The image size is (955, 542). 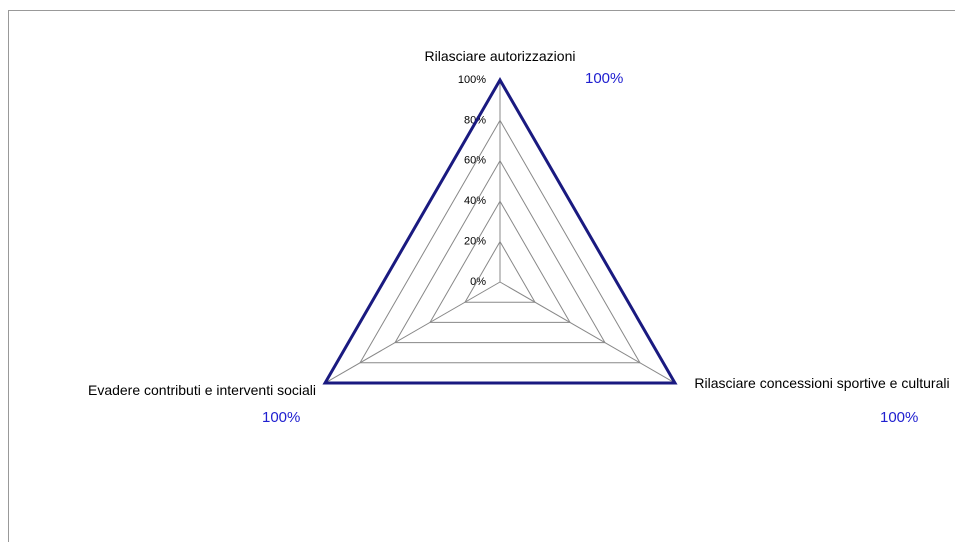 I want to click on y-tick-label: 100%, so click(x=472, y=80).